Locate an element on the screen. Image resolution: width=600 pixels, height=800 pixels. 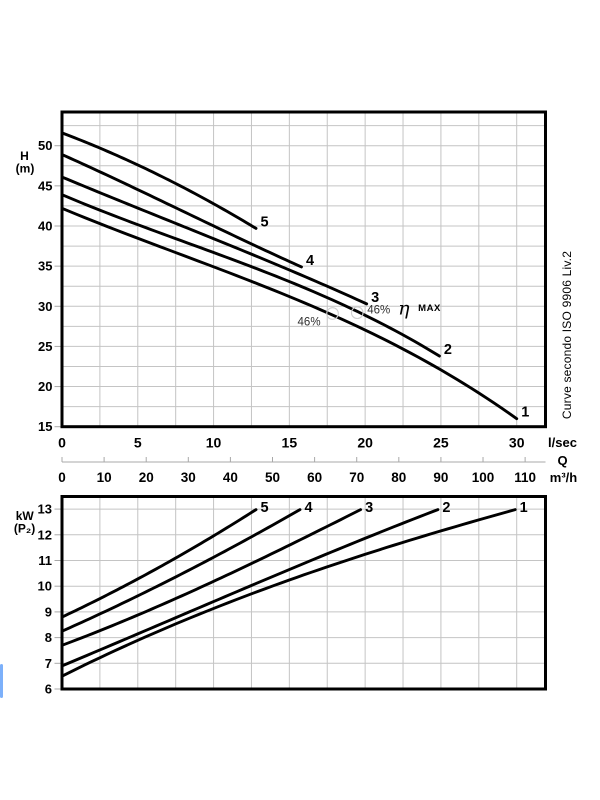
y-axis-title: kW is located at coordinates (25, 516).